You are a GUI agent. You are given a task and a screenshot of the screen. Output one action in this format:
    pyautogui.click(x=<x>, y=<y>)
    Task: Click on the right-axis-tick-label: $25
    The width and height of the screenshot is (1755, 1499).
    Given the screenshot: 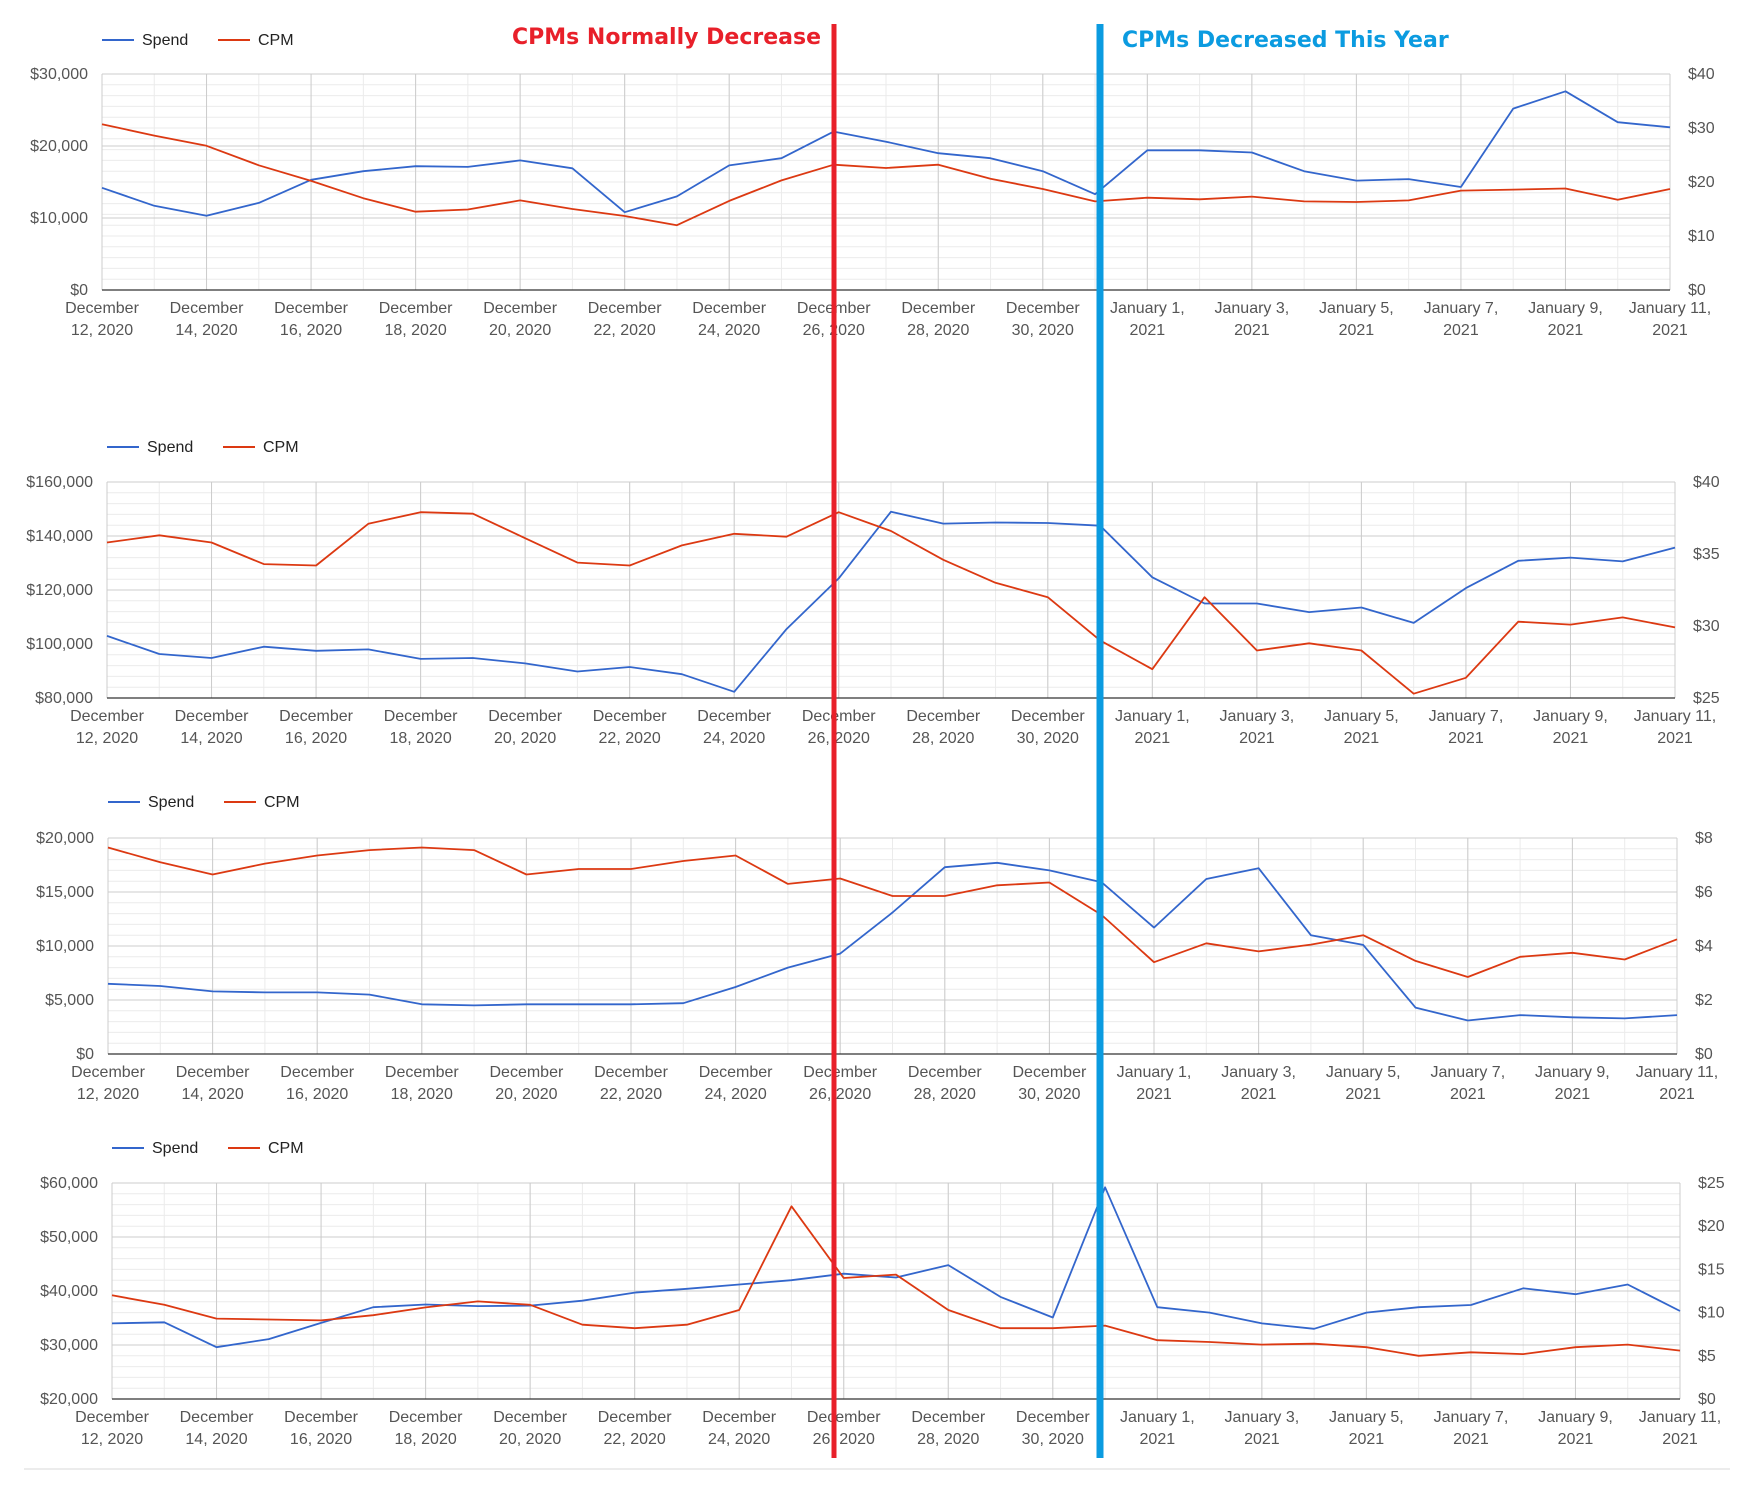 What is the action you would take?
    pyautogui.click(x=1711, y=1183)
    